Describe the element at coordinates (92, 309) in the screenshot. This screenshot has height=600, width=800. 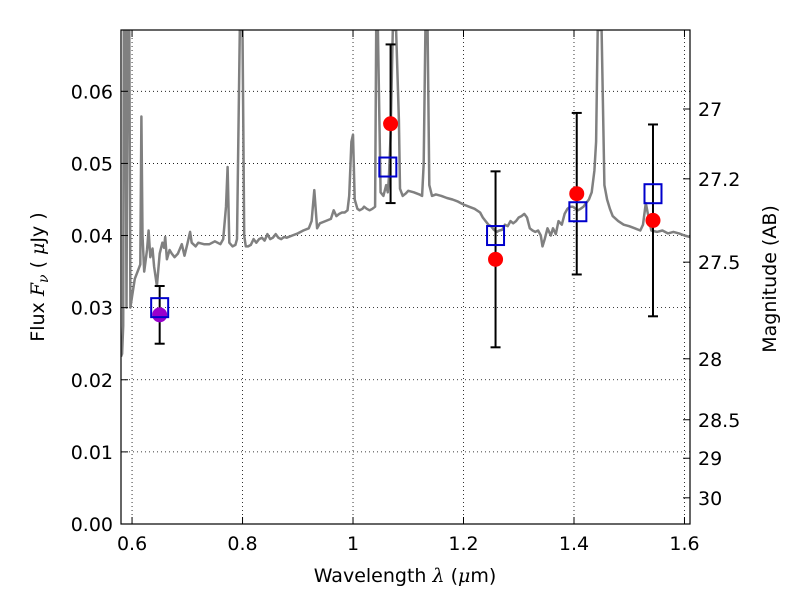
I see `y-tick-label: 0.03` at that location.